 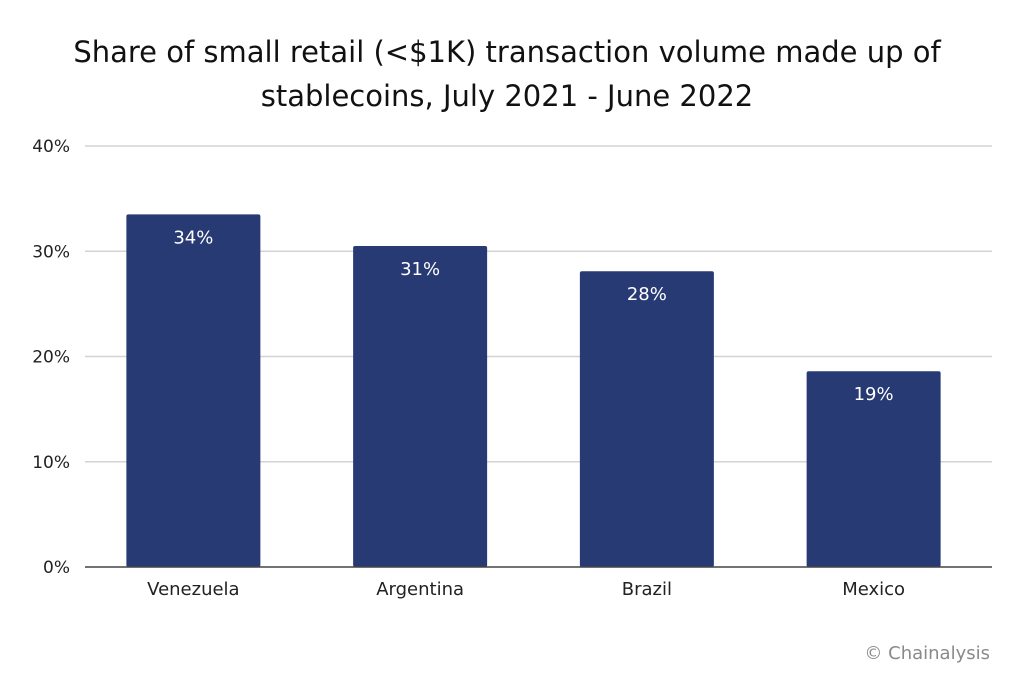 What do you see at coordinates (193, 237) in the screenshot?
I see `bar-value-label: 34%` at bounding box center [193, 237].